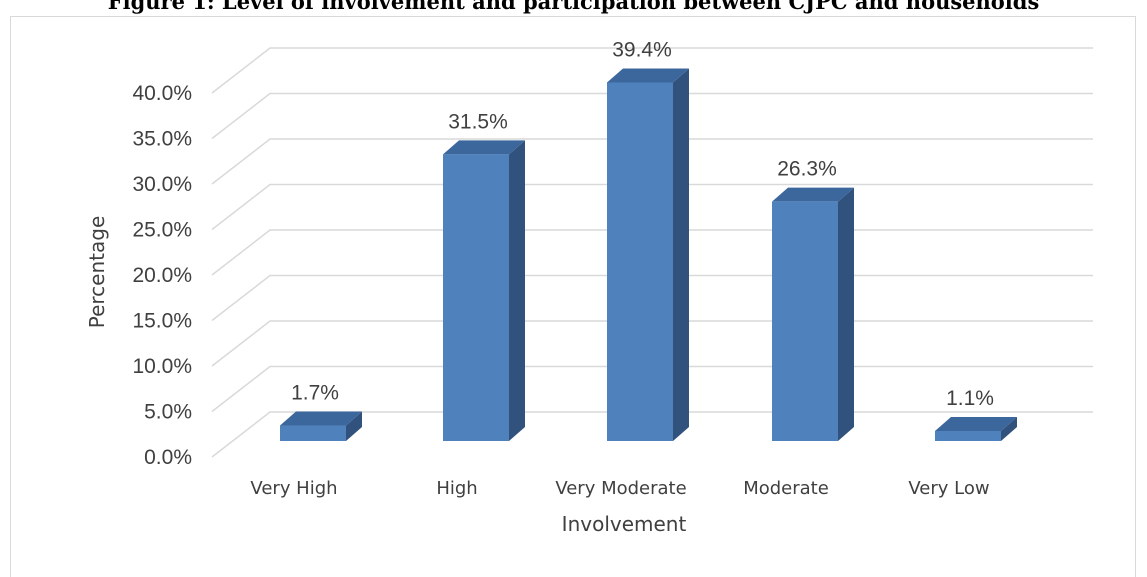  Describe the element at coordinates (162, 184) in the screenshot. I see `y-tick-label: 30.0%` at that location.